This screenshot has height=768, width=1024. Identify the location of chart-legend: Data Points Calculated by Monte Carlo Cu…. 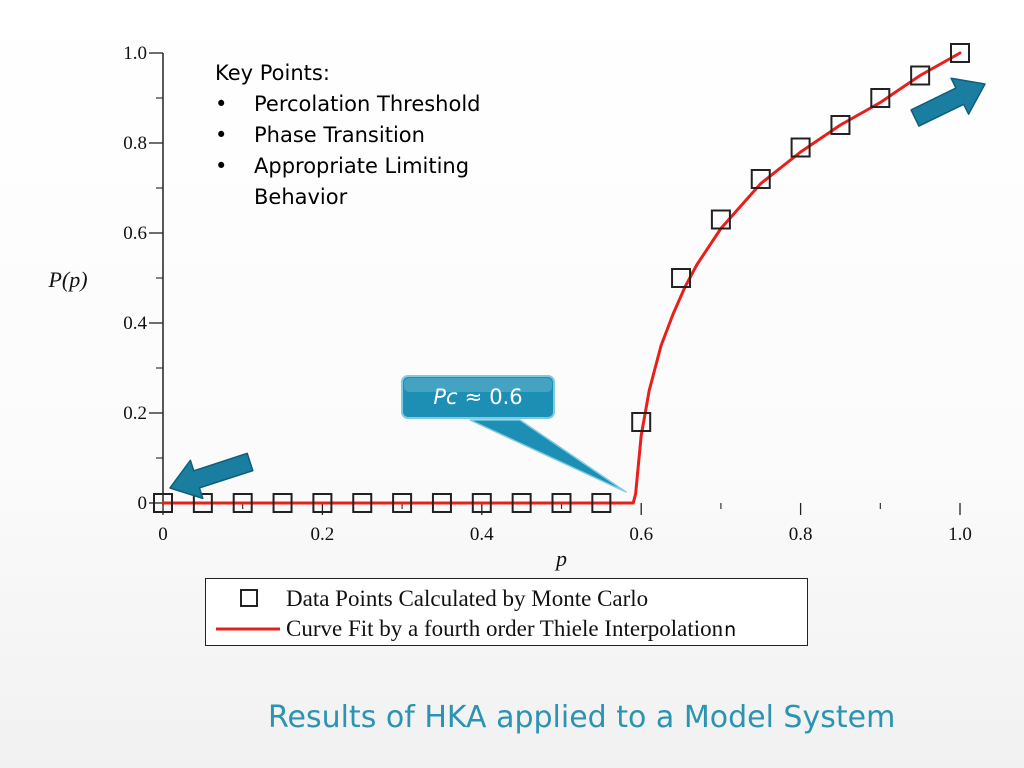
(506, 612).